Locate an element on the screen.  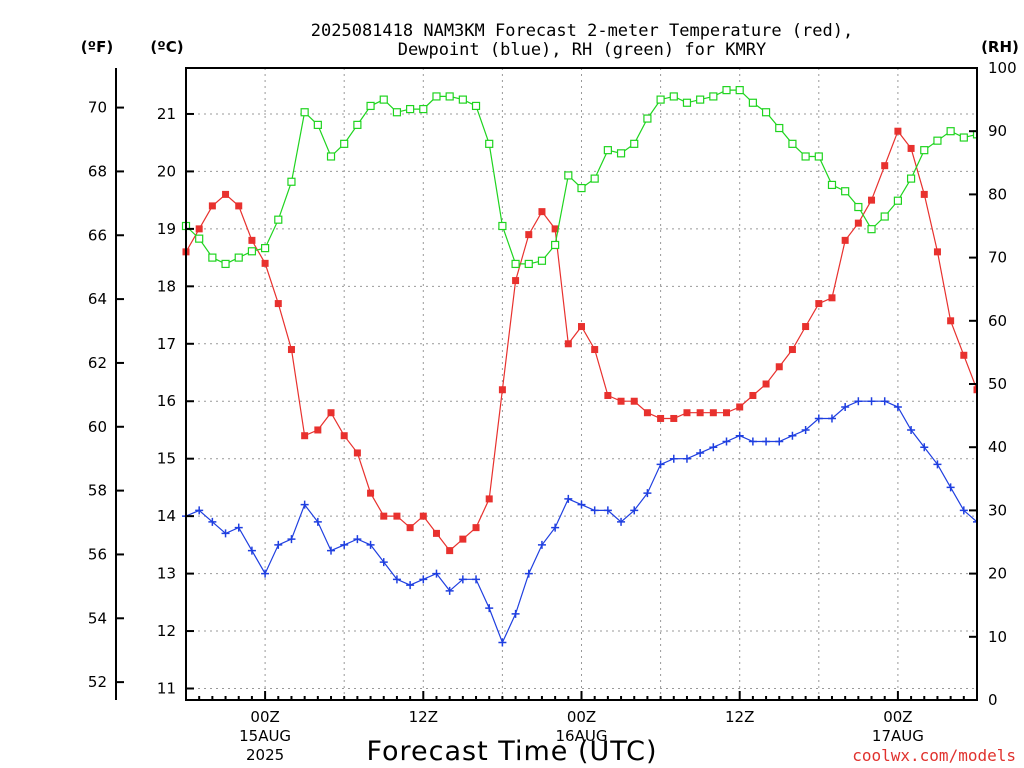
celsius-tick-label: 13 is located at coordinates (166, 574).